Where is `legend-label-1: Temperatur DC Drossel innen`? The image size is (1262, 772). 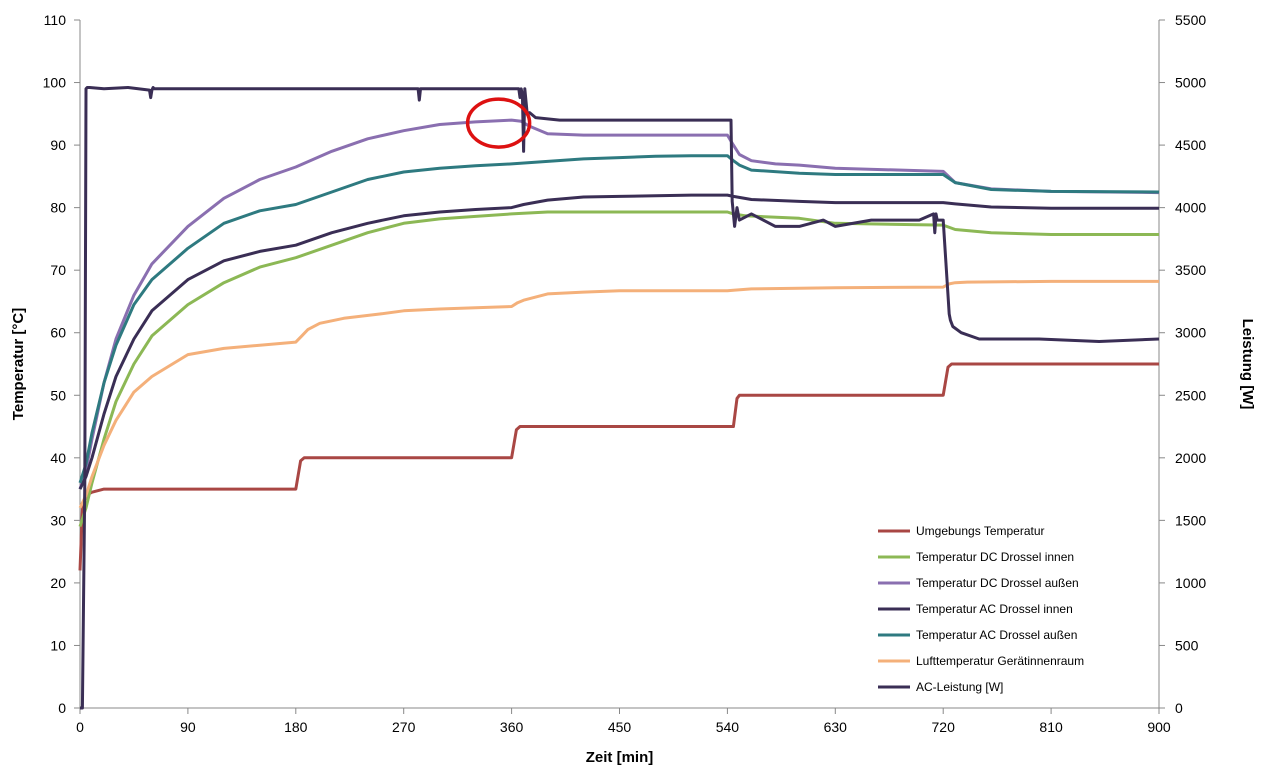 legend-label-1: Temperatur DC Drossel innen is located at coordinates (995, 557).